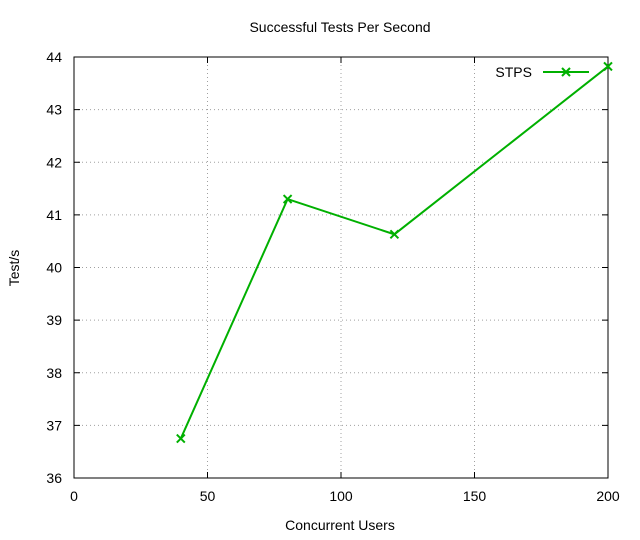  What do you see at coordinates (54, 57) in the screenshot?
I see `y-tick-label: 44` at bounding box center [54, 57].